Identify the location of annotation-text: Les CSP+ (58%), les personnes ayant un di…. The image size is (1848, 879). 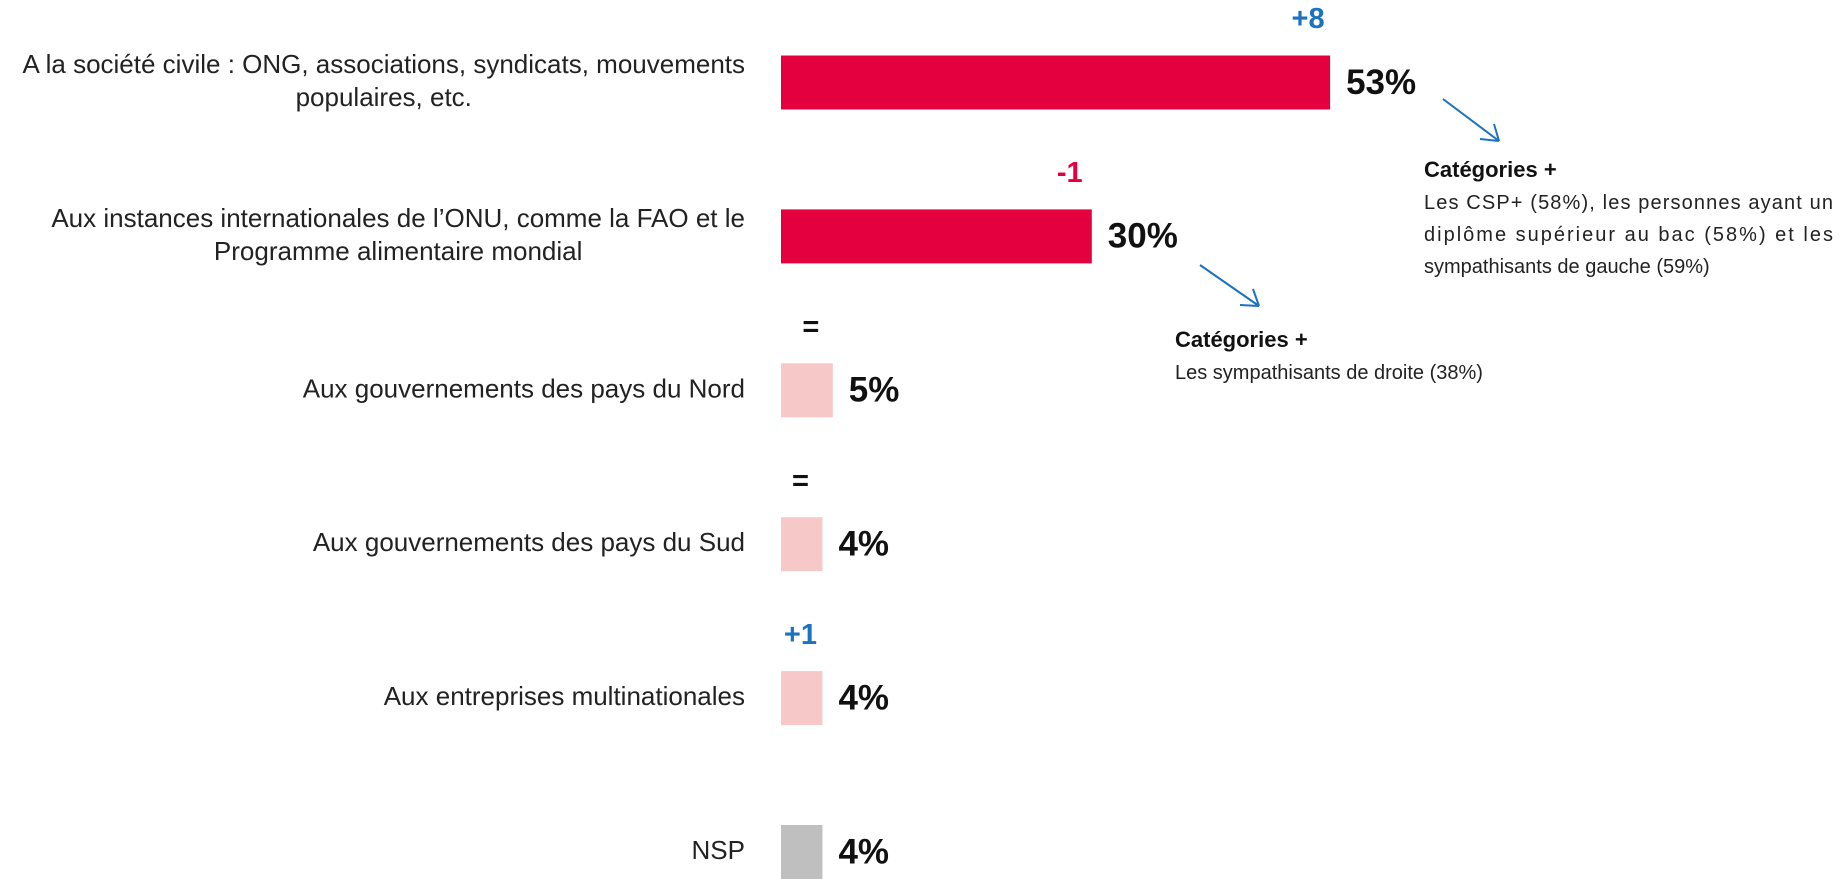
(1628, 235).